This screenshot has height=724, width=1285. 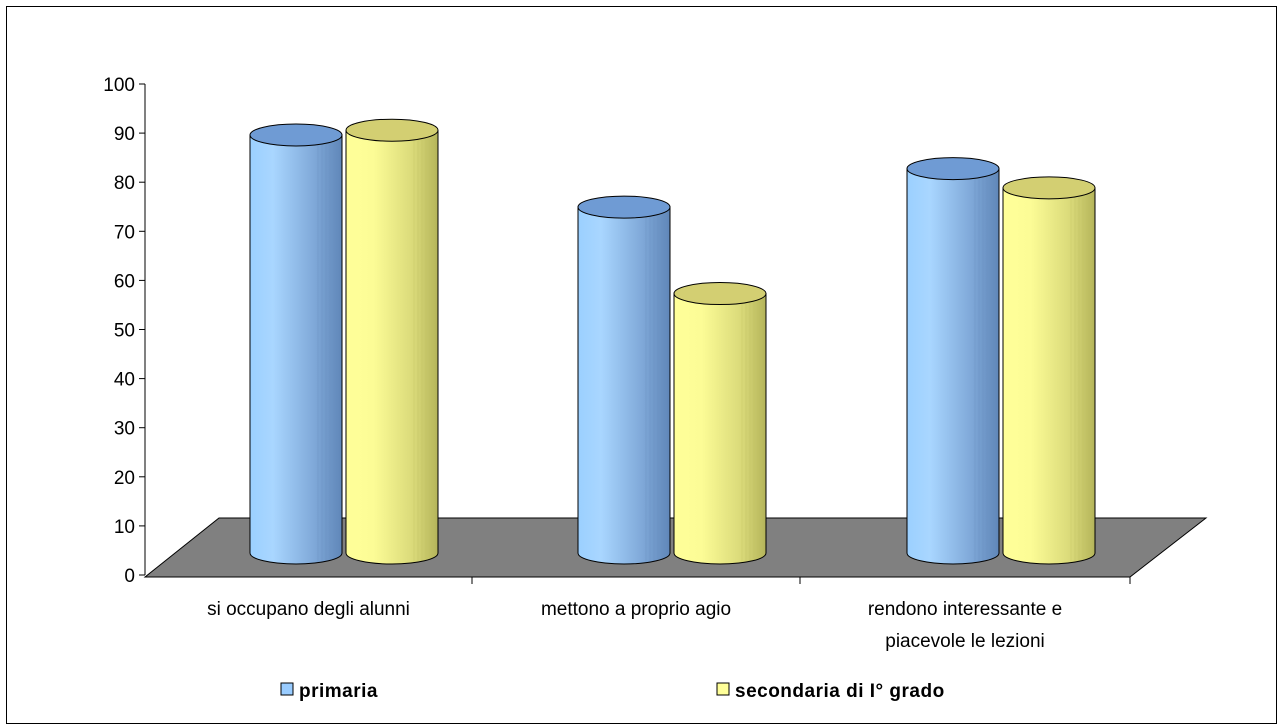 What do you see at coordinates (124, 380) in the screenshot?
I see `y-tick-label: 40` at bounding box center [124, 380].